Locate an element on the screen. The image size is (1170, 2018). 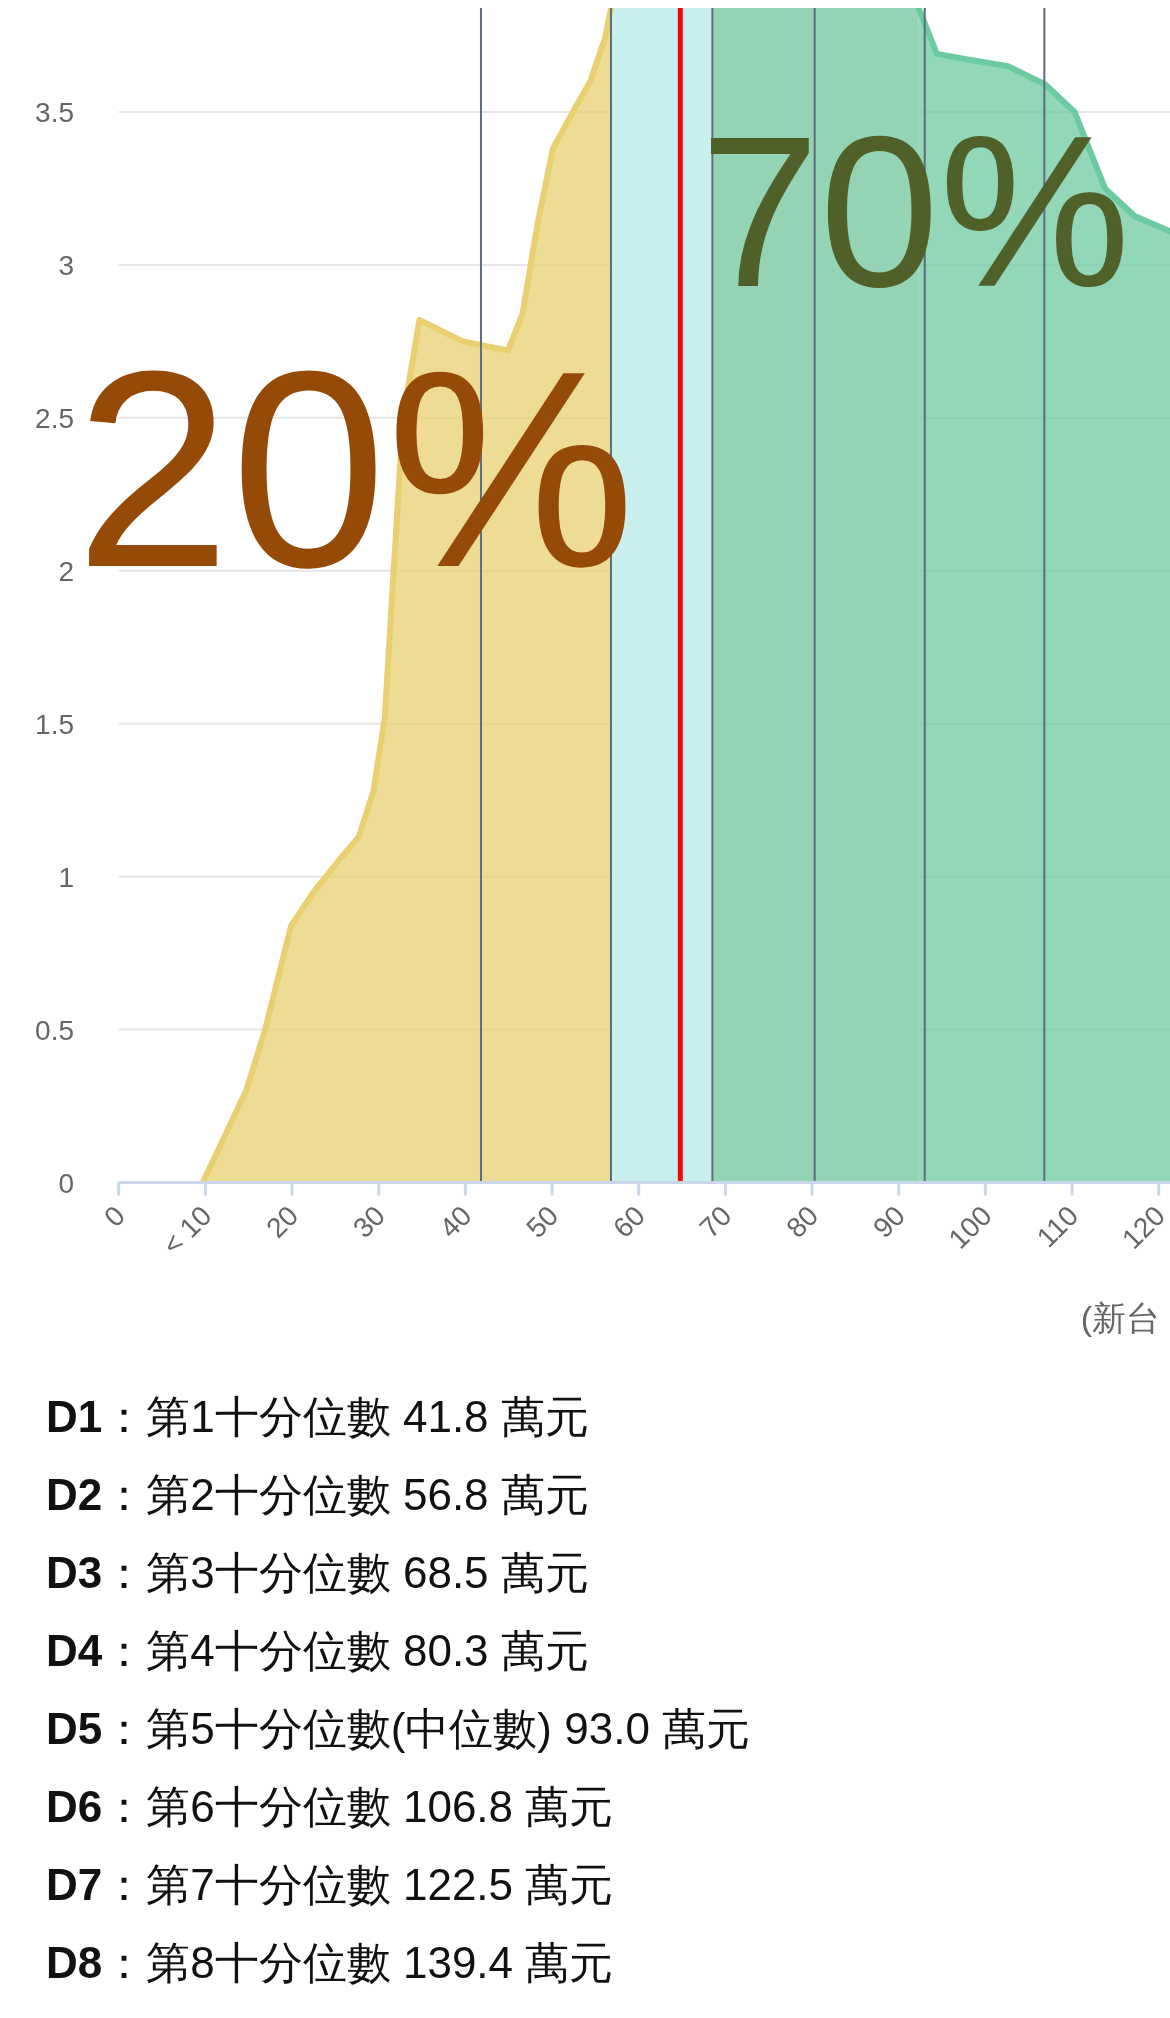
text: D3：第3十分位數 68.5 萬元 is located at coordinates (317, 1572).